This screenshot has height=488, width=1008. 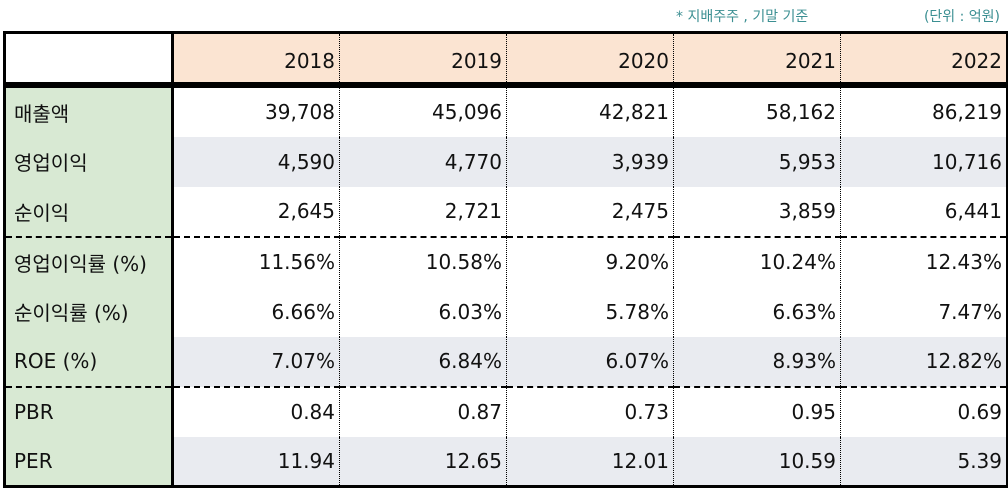 What do you see at coordinates (961, 17) in the screenshot?
I see `unit-note: (단위 : 억원)` at bounding box center [961, 17].